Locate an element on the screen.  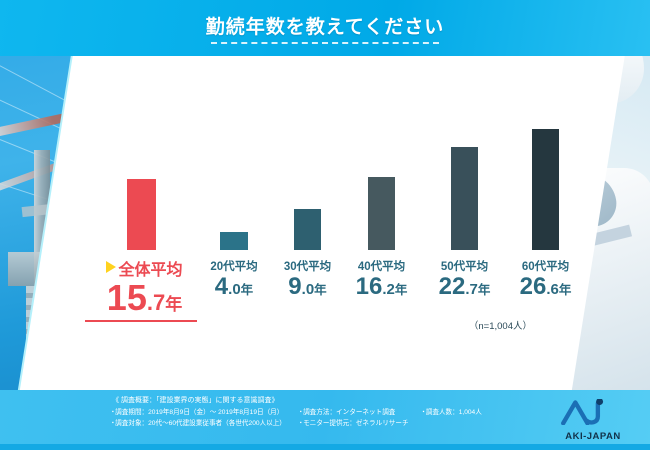
bar-label-value: 16.2年 is located at coordinates (382, 286).